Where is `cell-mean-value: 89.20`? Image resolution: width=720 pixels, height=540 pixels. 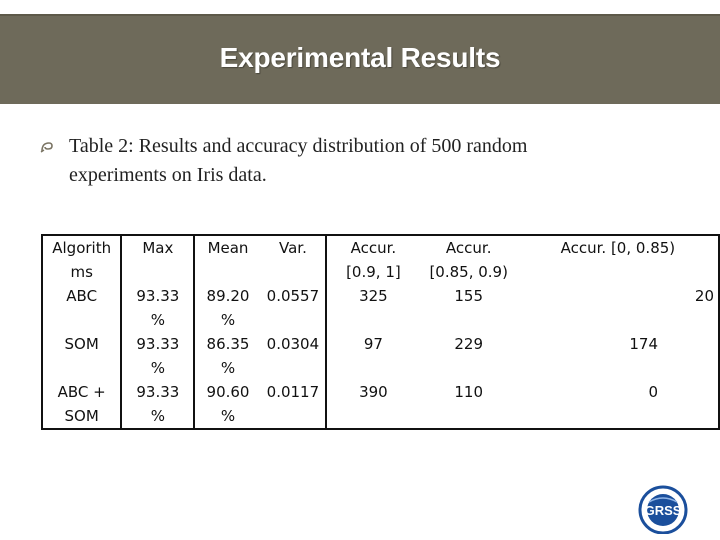 cell-mean-value: 89.20 is located at coordinates (228, 296).